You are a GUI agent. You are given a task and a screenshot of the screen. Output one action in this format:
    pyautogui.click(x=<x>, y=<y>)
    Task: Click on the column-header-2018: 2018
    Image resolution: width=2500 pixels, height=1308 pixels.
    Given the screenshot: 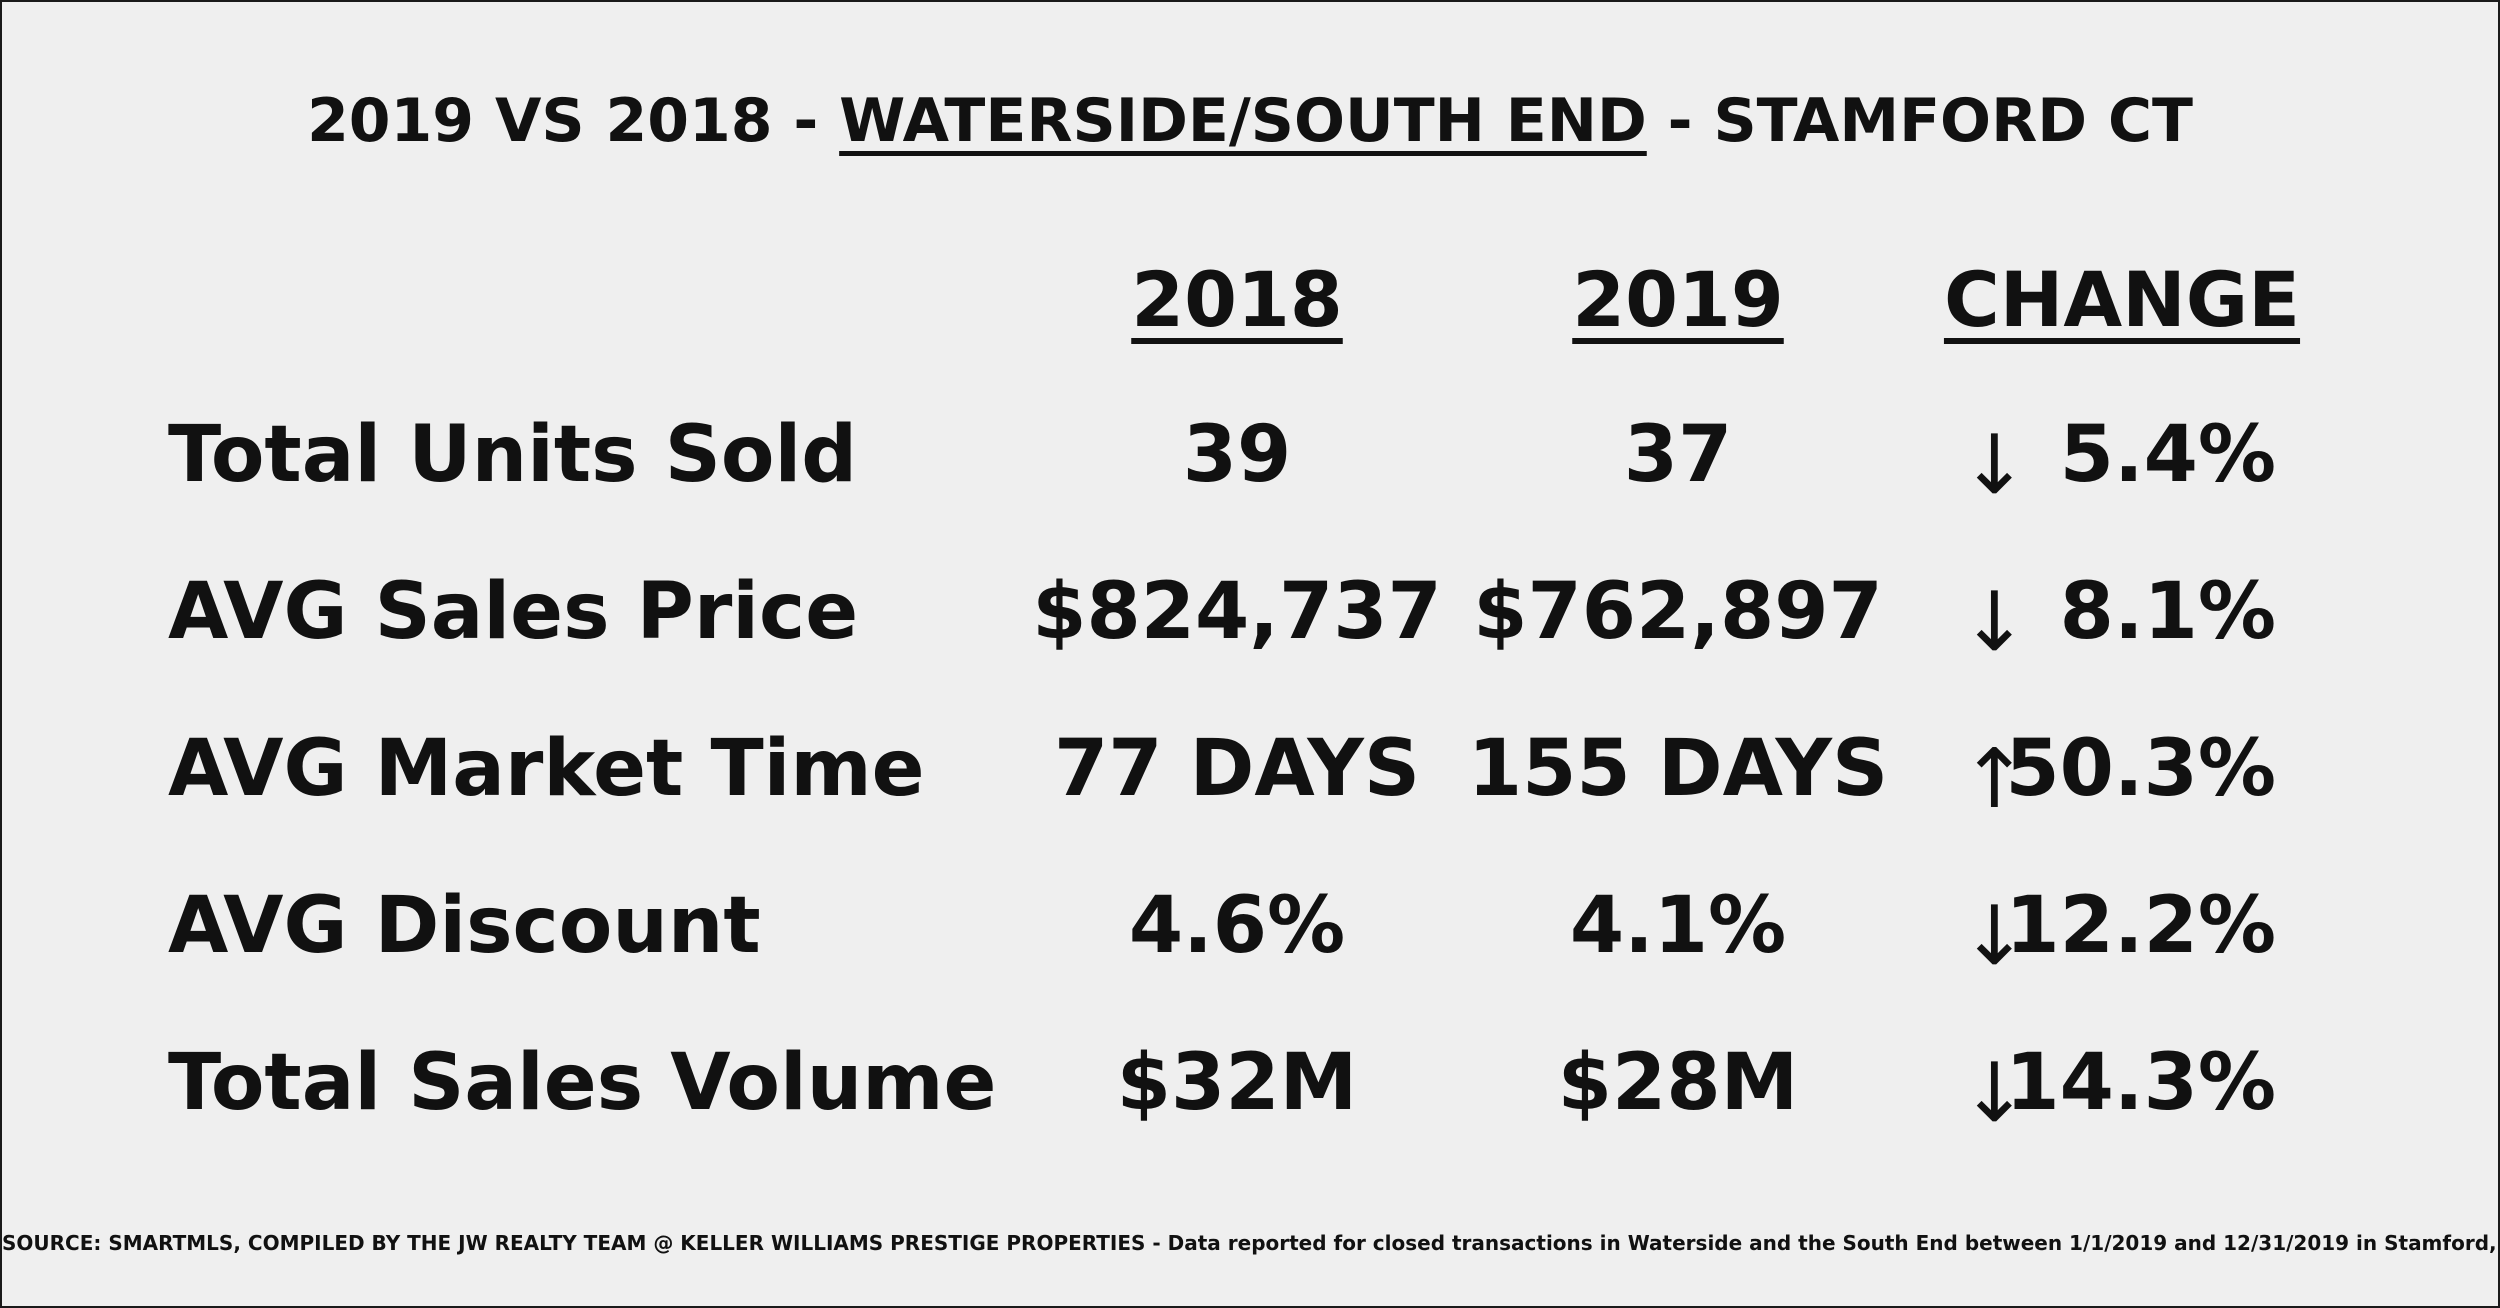 What is the action you would take?
    pyautogui.click(x=1237, y=299)
    